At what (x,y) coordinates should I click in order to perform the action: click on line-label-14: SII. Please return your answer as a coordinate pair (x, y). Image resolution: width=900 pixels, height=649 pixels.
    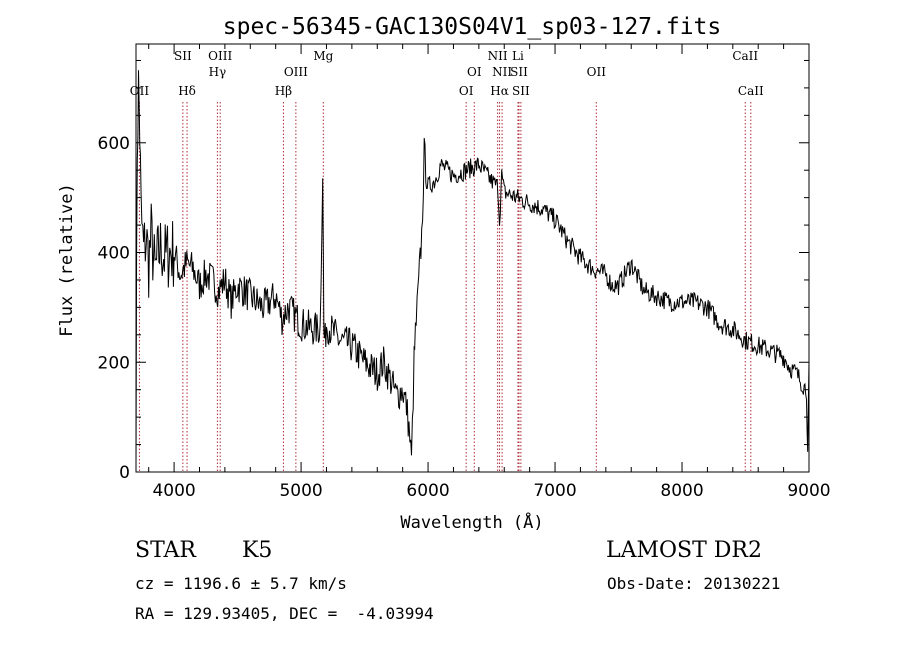
    Looking at the image, I should click on (519, 72).